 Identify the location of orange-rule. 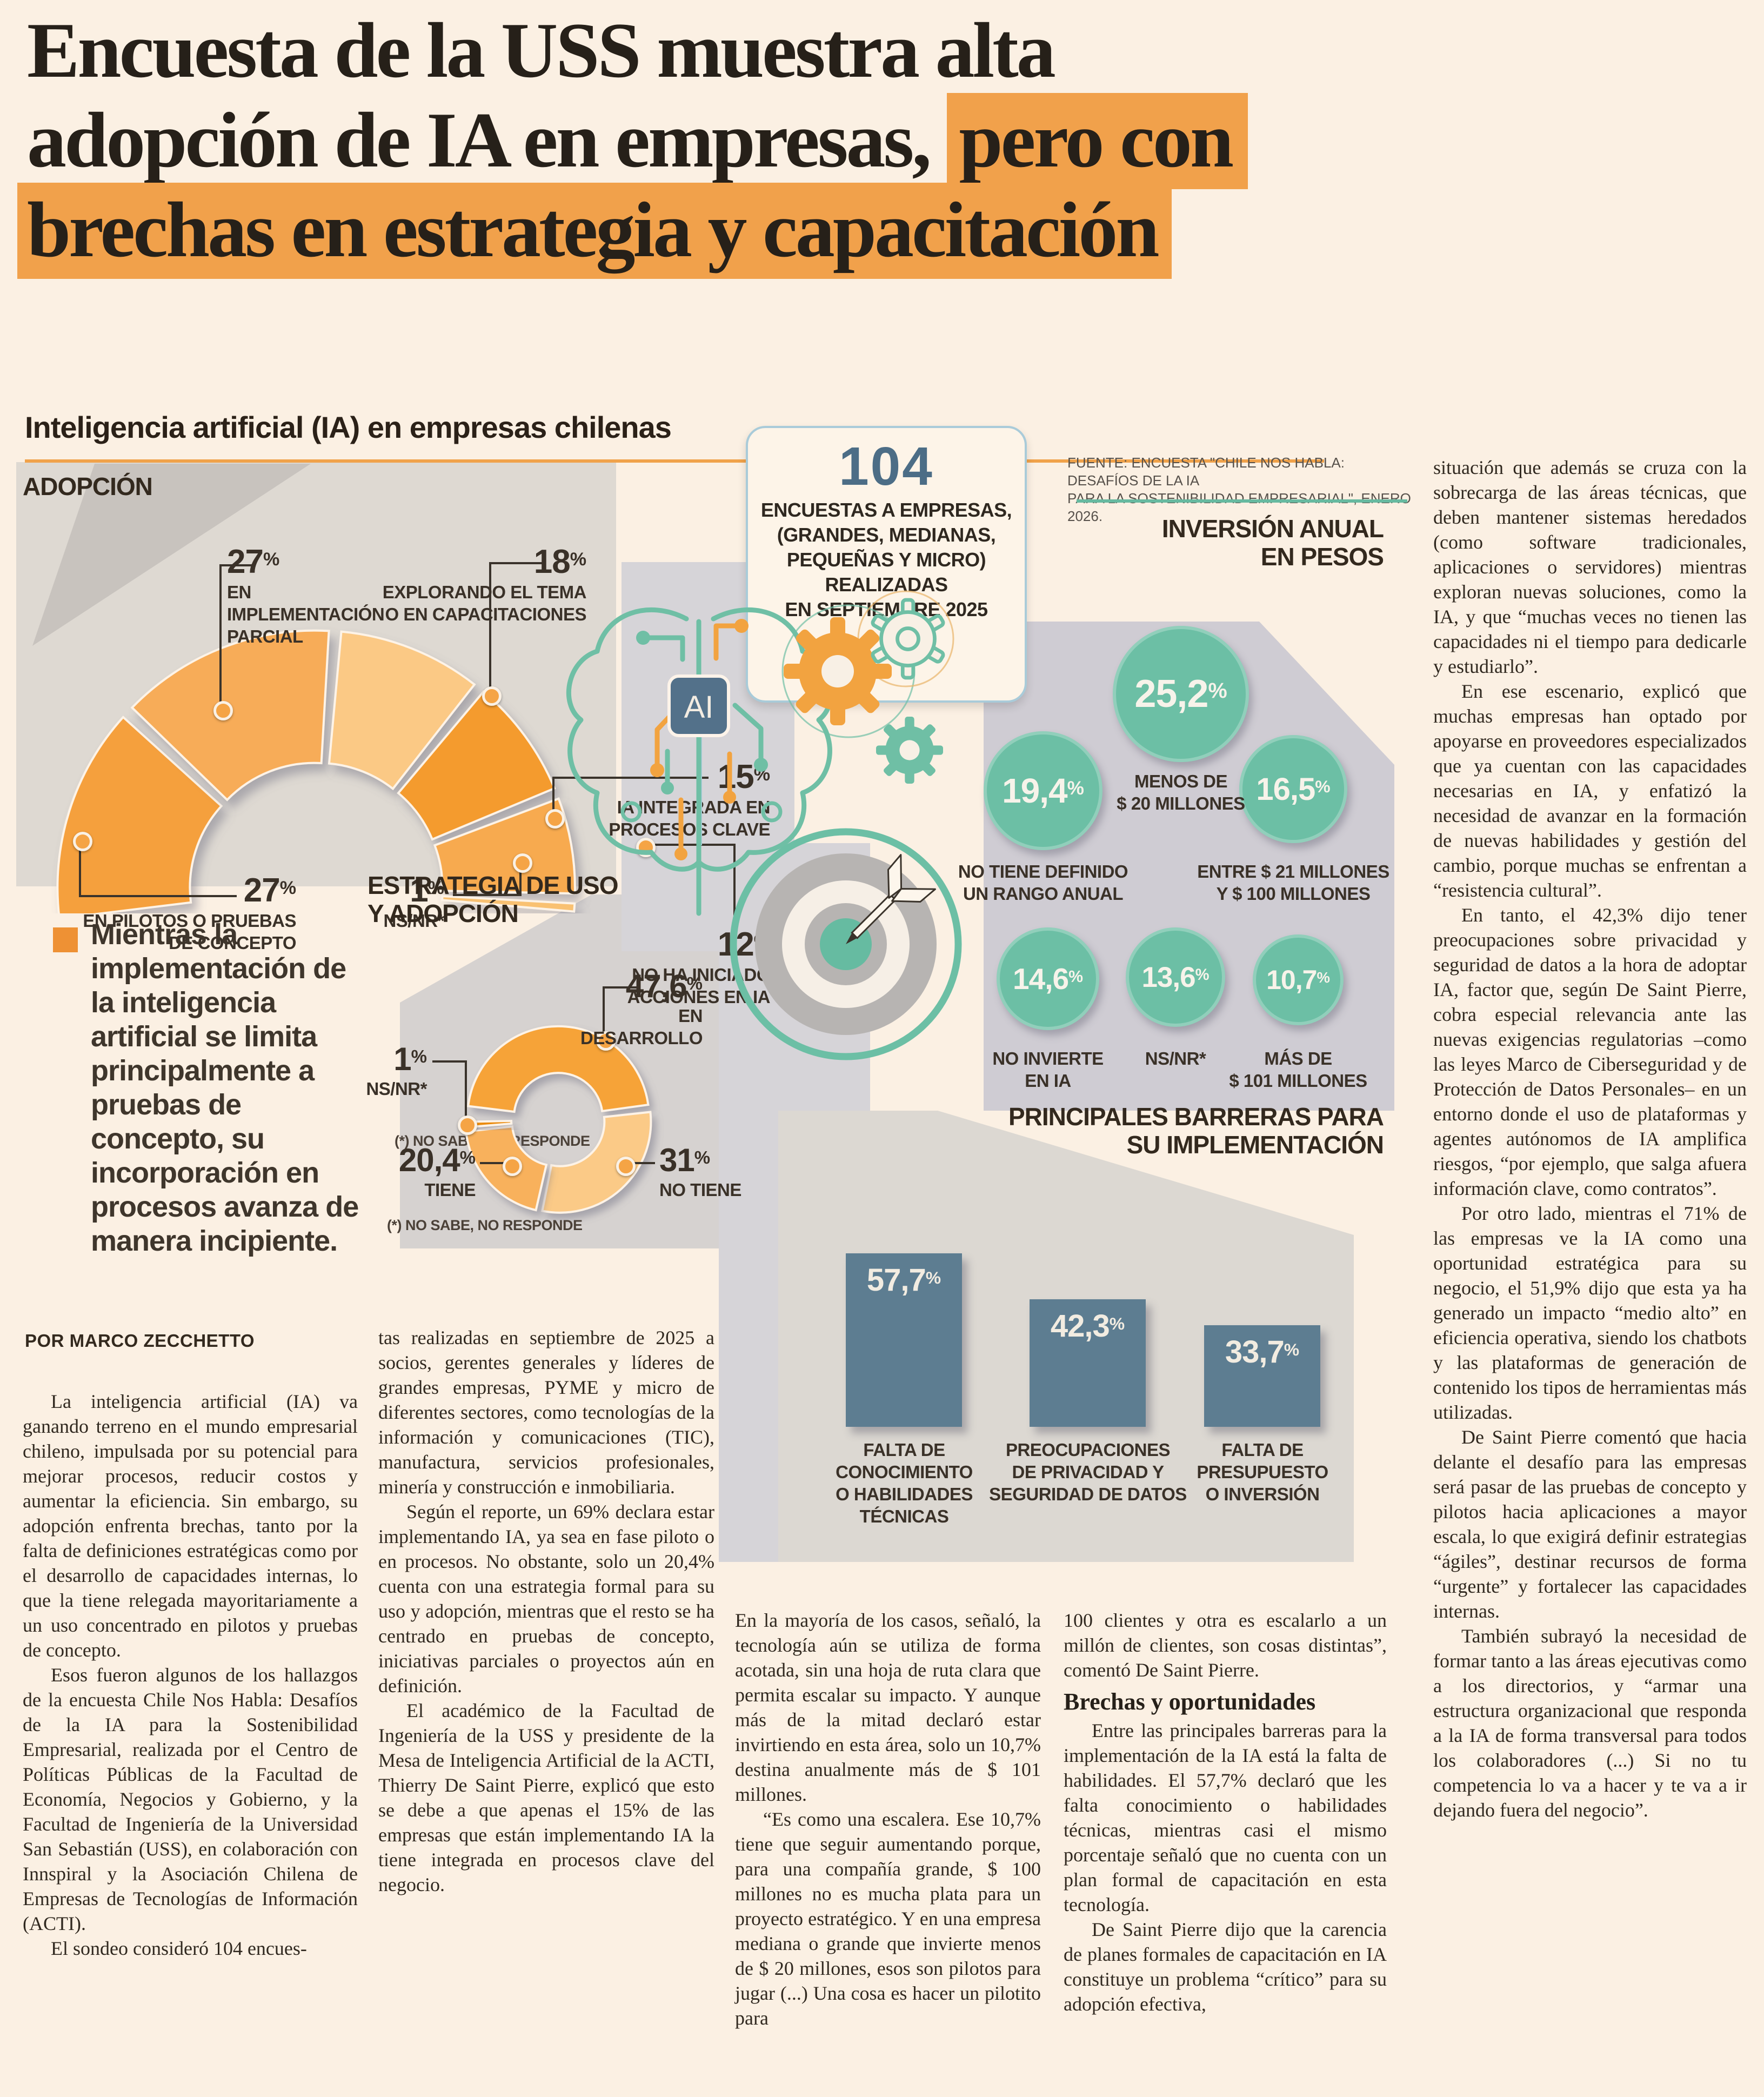
(674, 461).